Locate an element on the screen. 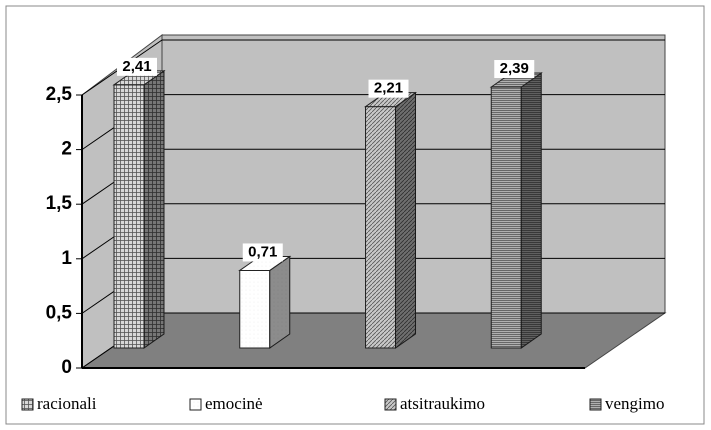 Image resolution: width=711 pixels, height=430 pixels. legend-label: racionali is located at coordinates (67, 403).